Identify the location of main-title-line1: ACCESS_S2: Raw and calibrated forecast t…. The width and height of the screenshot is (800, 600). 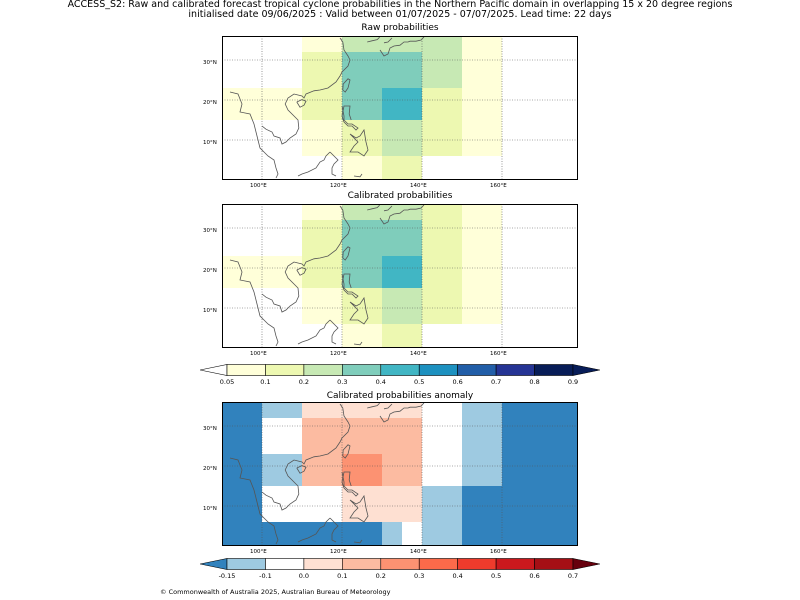
(400, 5).